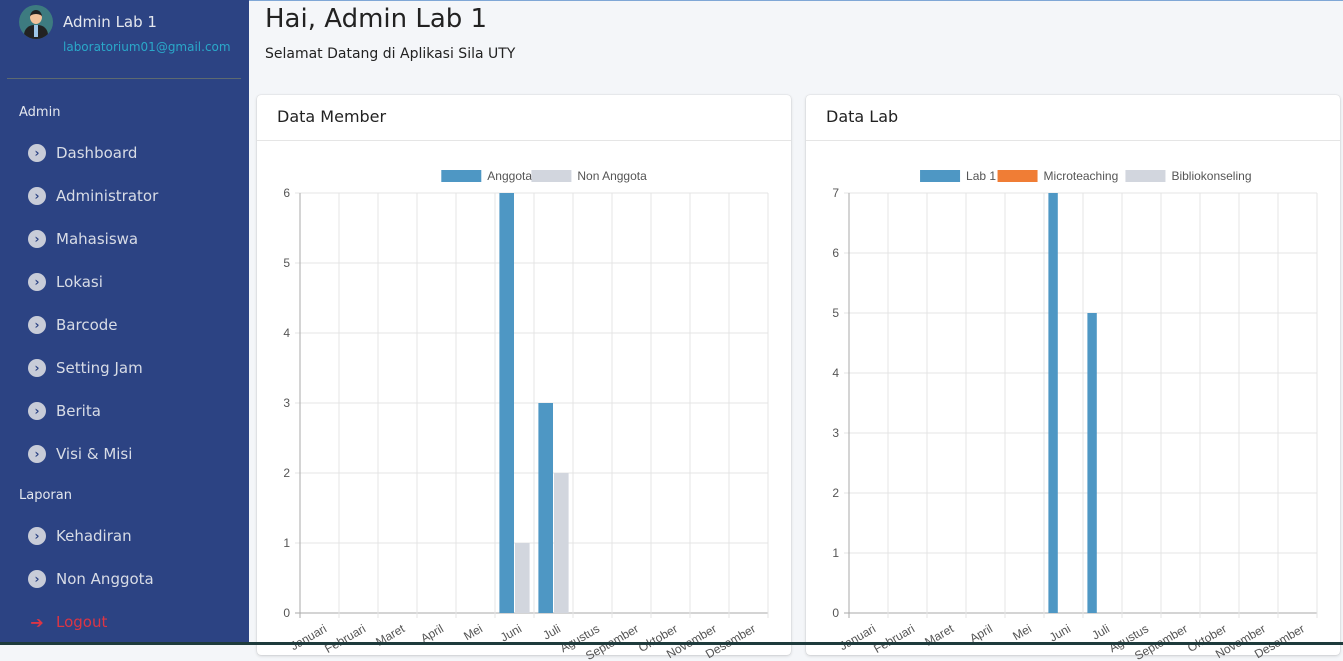  What do you see at coordinates (99, 368) in the screenshot?
I see `sidebar-item-label: Setting Jam` at bounding box center [99, 368].